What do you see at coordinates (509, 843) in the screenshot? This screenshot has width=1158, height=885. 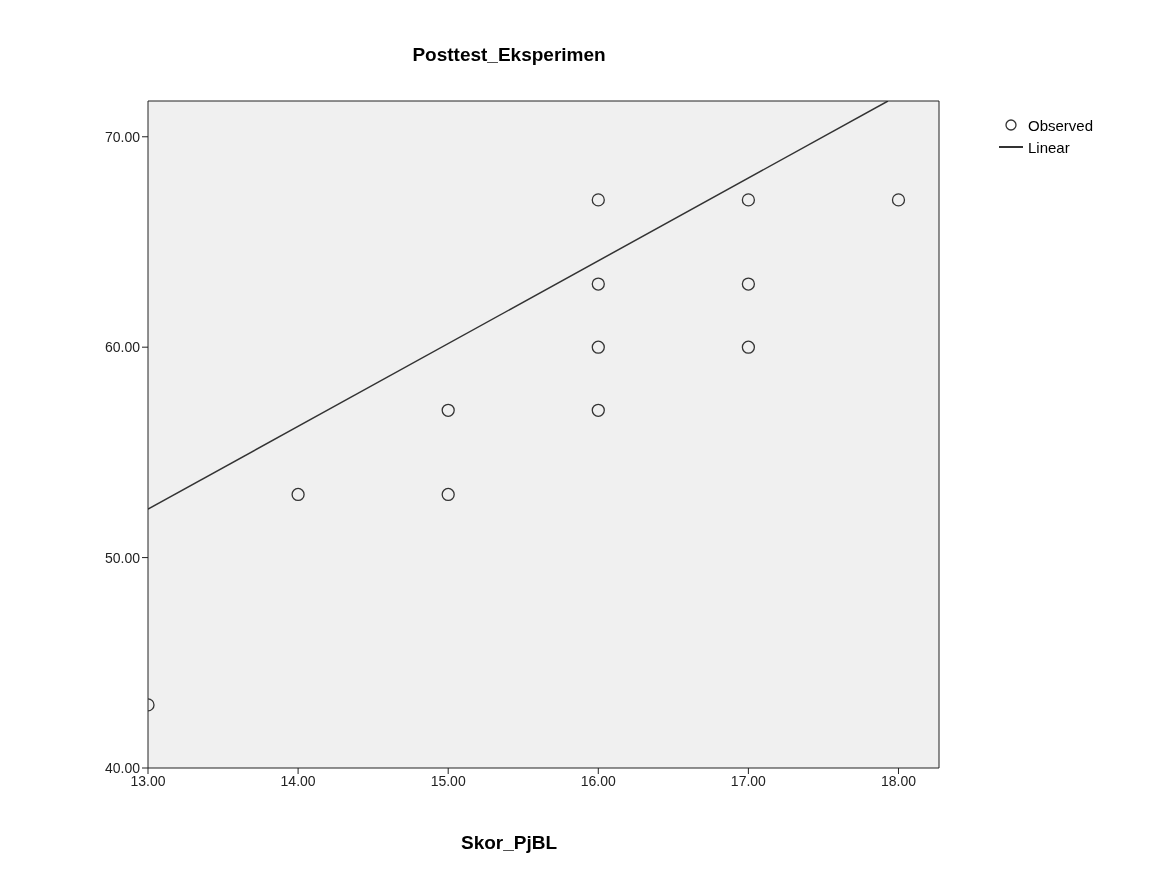 I see `x-axis-title: Skor_PjBL` at bounding box center [509, 843].